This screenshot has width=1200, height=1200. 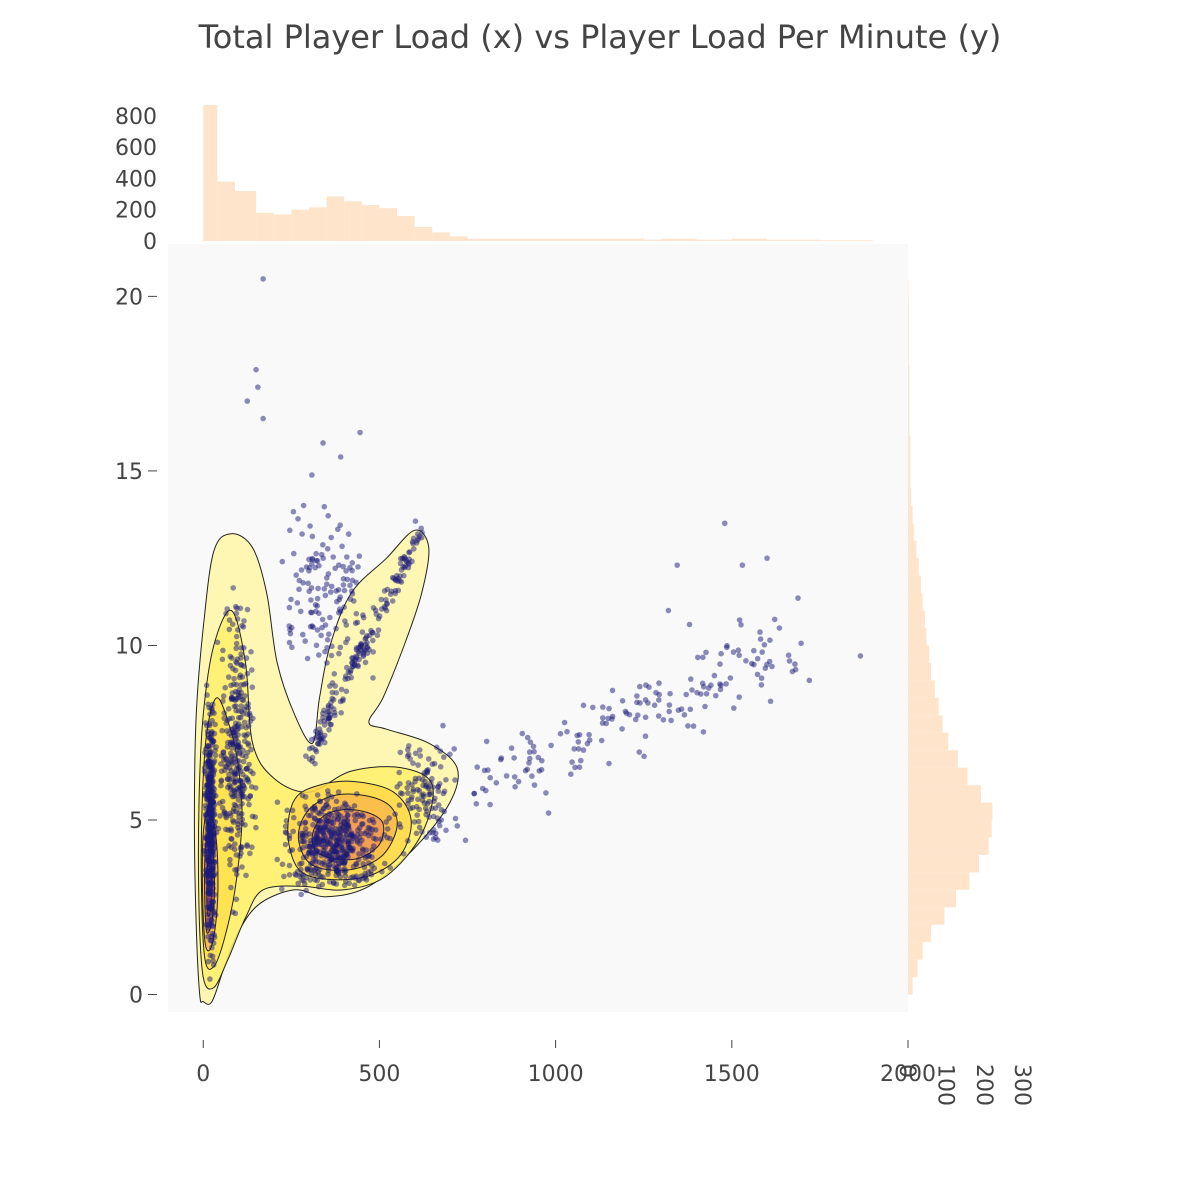 I want to click on top-histogram-tick-label: 600, so click(x=136, y=148).